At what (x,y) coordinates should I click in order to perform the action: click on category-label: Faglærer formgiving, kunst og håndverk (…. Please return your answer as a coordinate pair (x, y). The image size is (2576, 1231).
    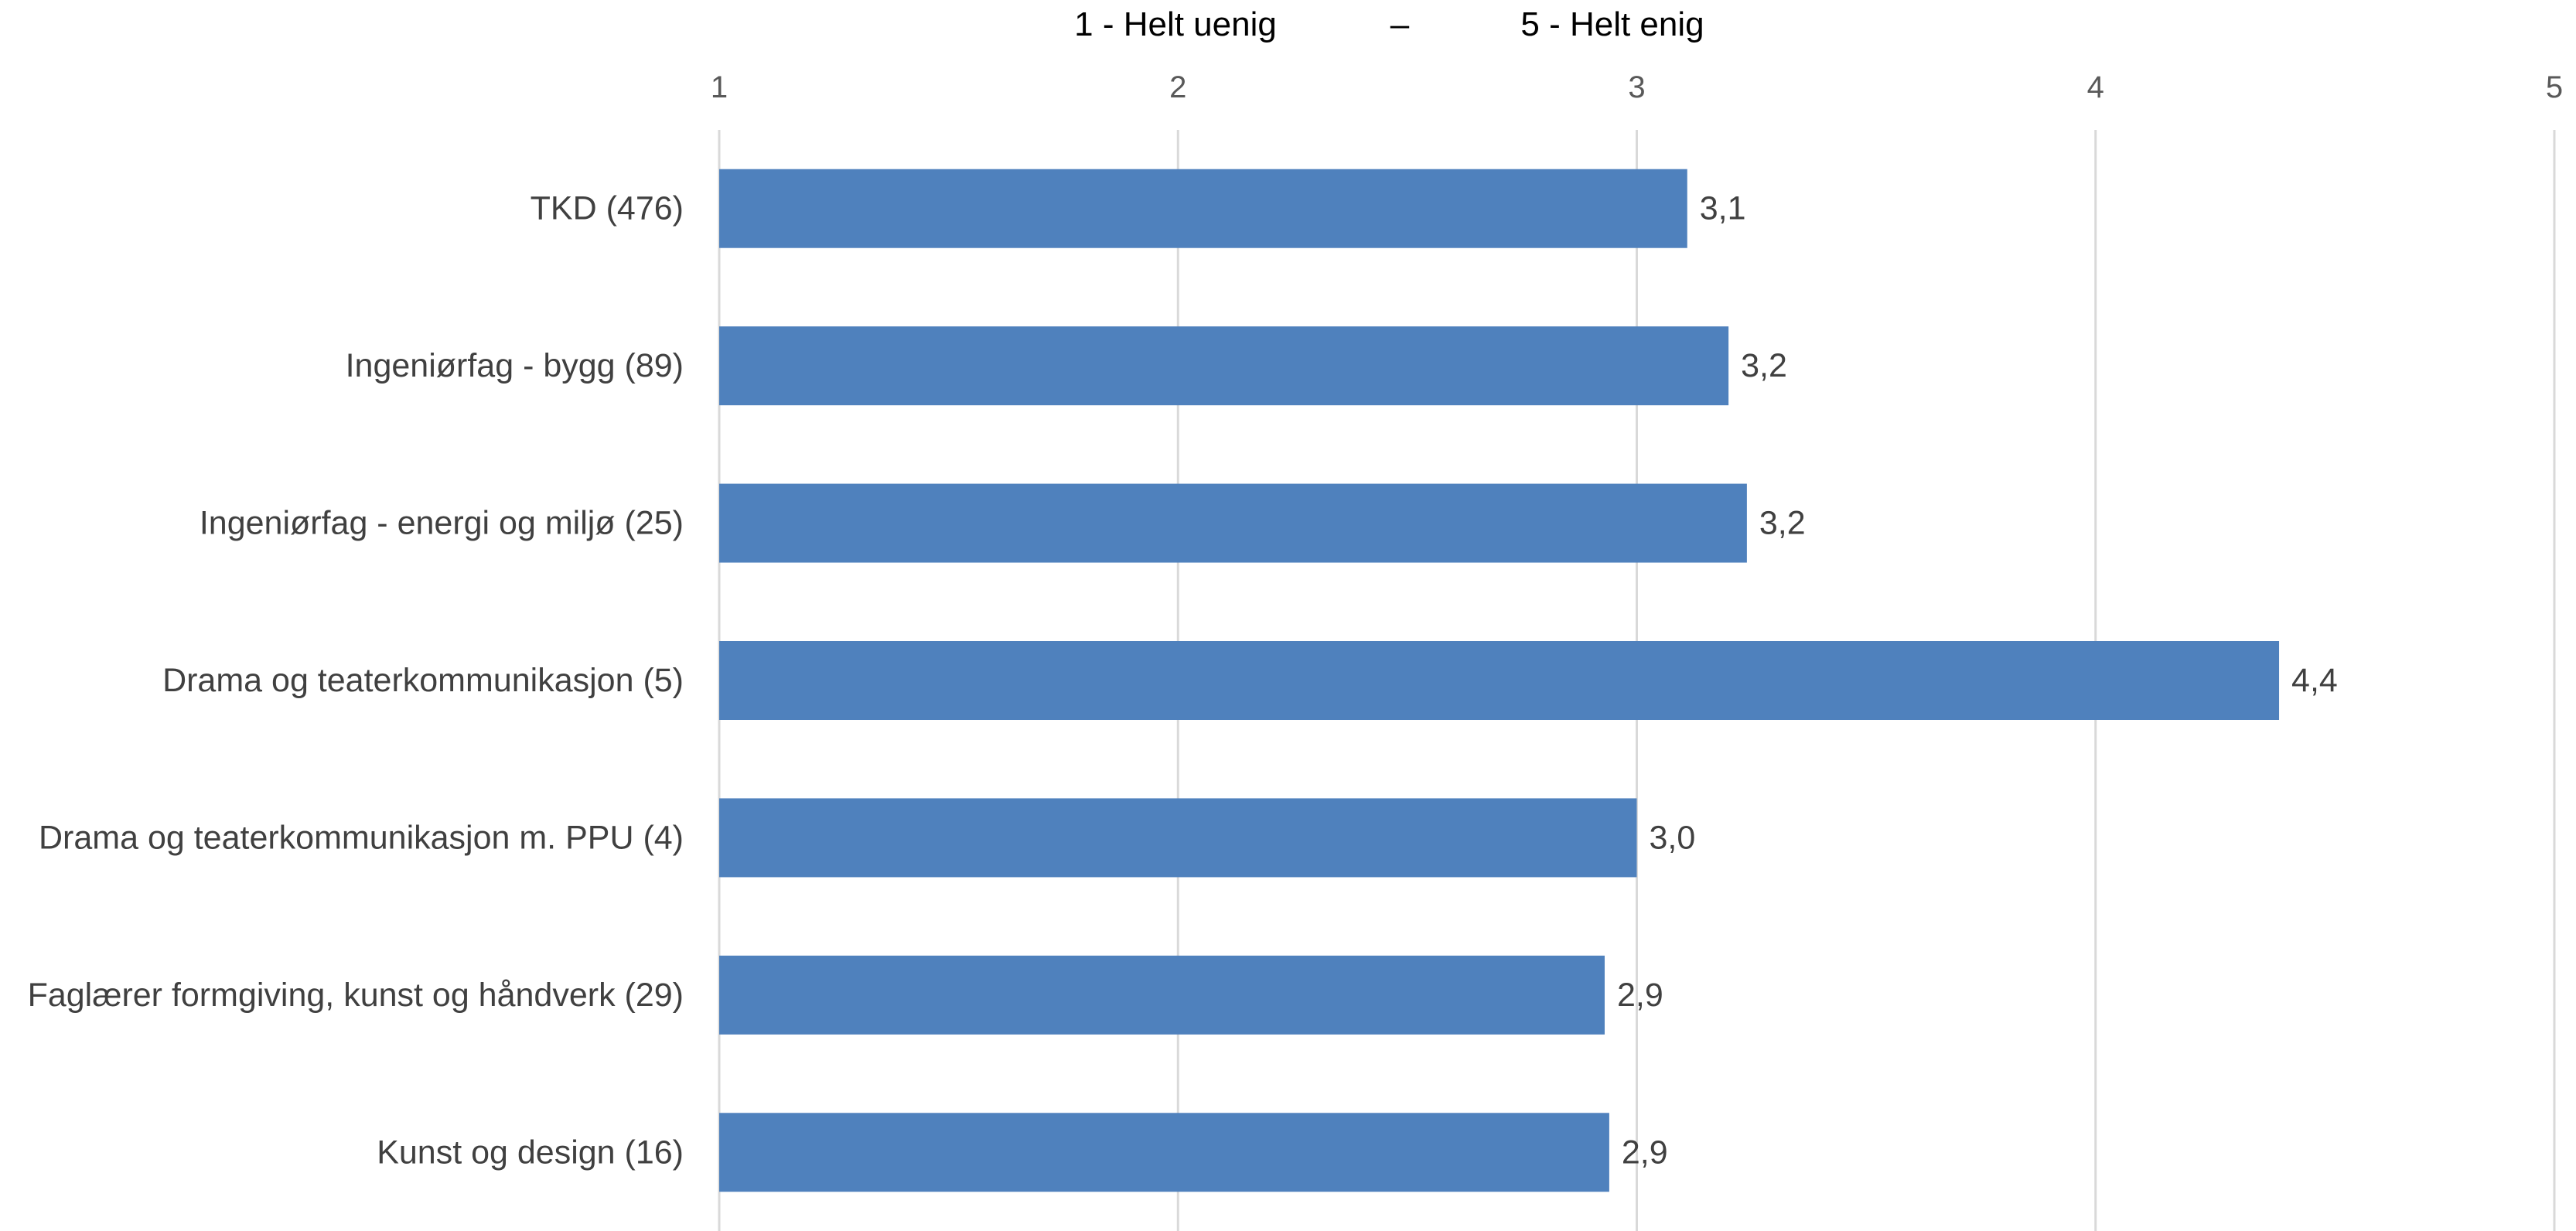
    Looking at the image, I should click on (356, 995).